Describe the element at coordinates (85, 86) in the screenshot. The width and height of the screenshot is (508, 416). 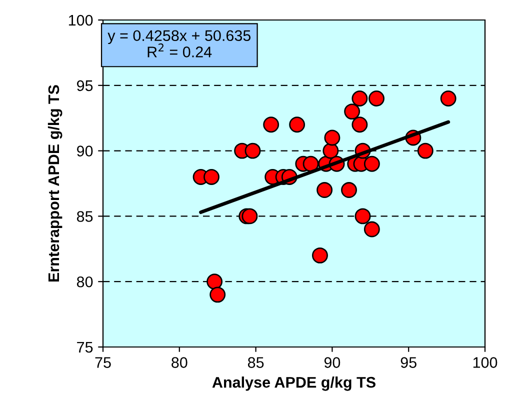
I see `y-tick-label: 95` at that location.